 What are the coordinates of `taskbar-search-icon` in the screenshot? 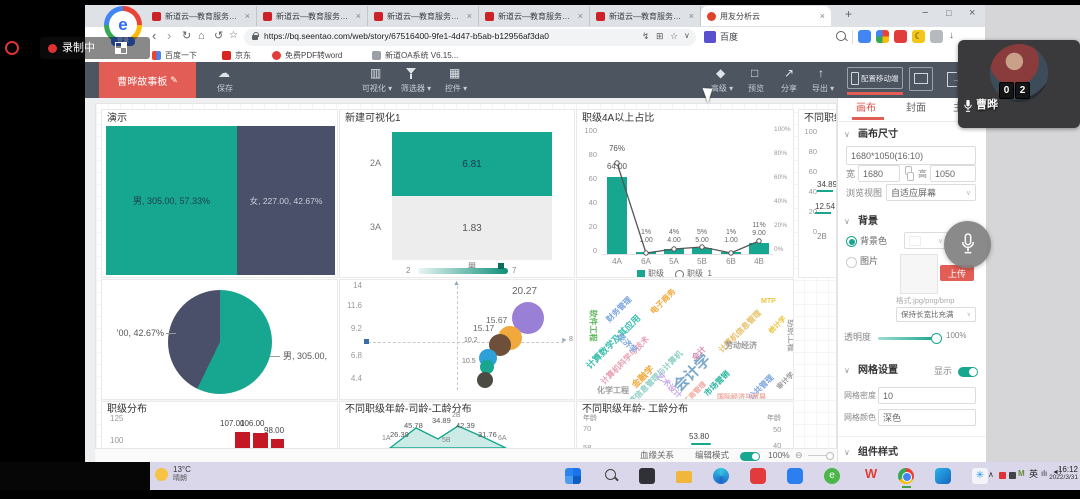 It's located at (612, 476).